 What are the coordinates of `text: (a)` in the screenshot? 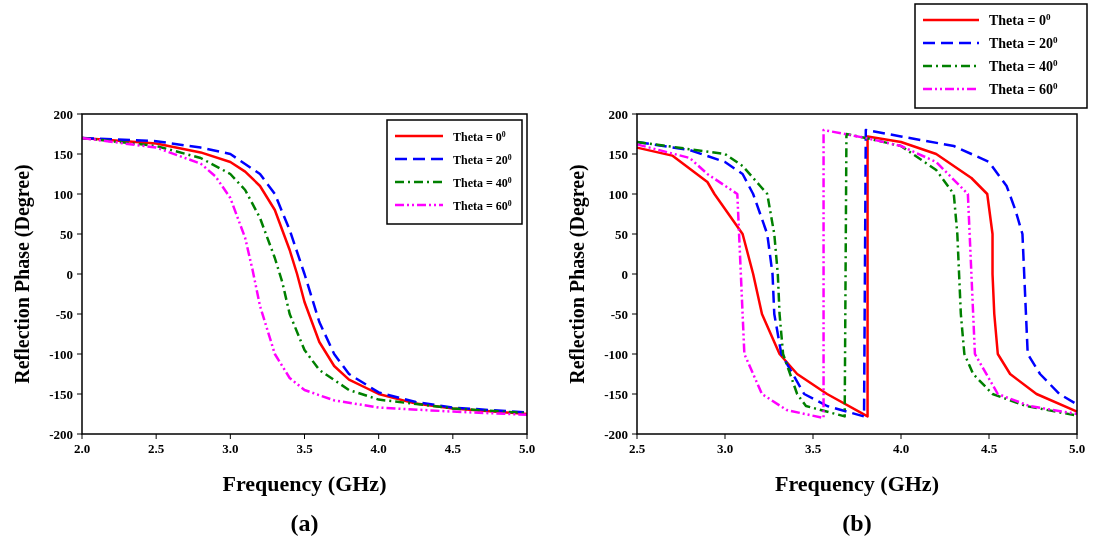 It's located at (304, 523).